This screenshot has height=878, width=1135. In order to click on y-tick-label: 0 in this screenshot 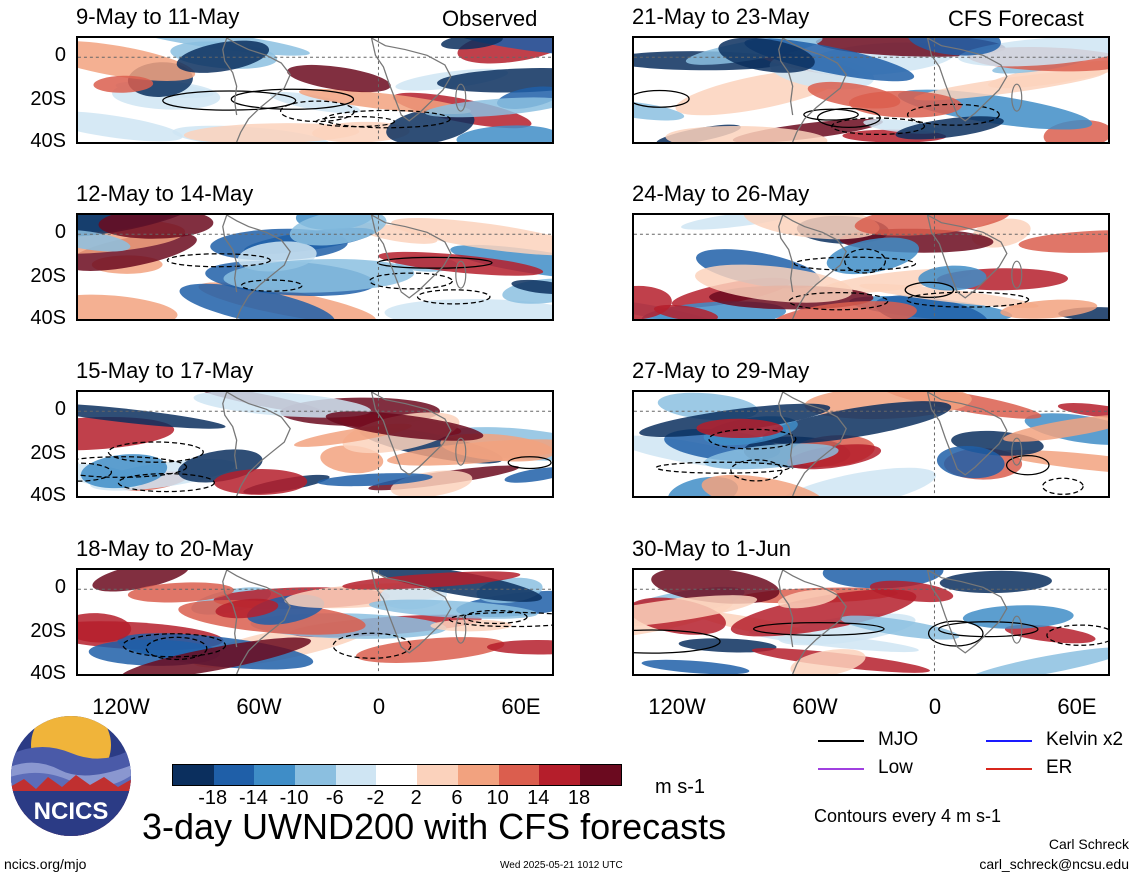, I will do `click(60, 409)`.